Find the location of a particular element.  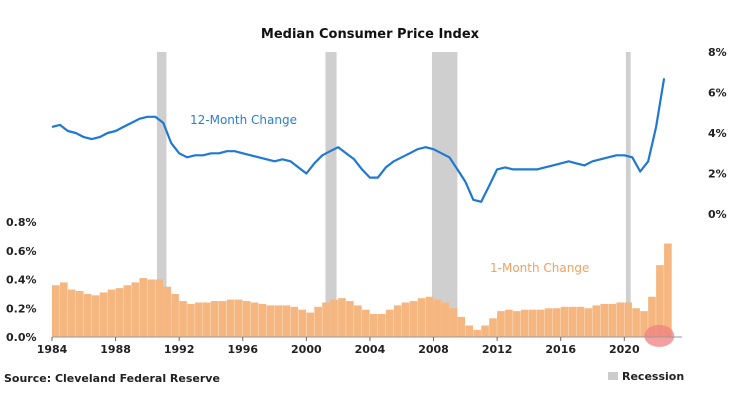

bar-1995.5 is located at coordinates (238, 318).